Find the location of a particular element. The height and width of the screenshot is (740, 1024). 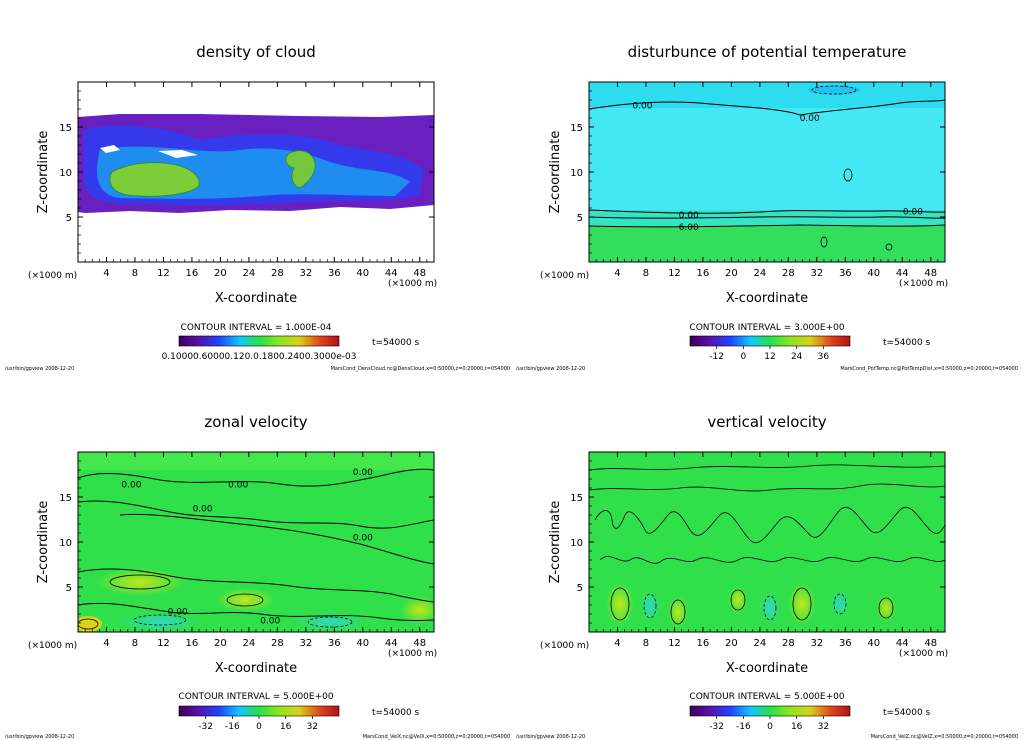

colorbar-ticks: -32 -16 0 16 32 is located at coordinates (258, 724).